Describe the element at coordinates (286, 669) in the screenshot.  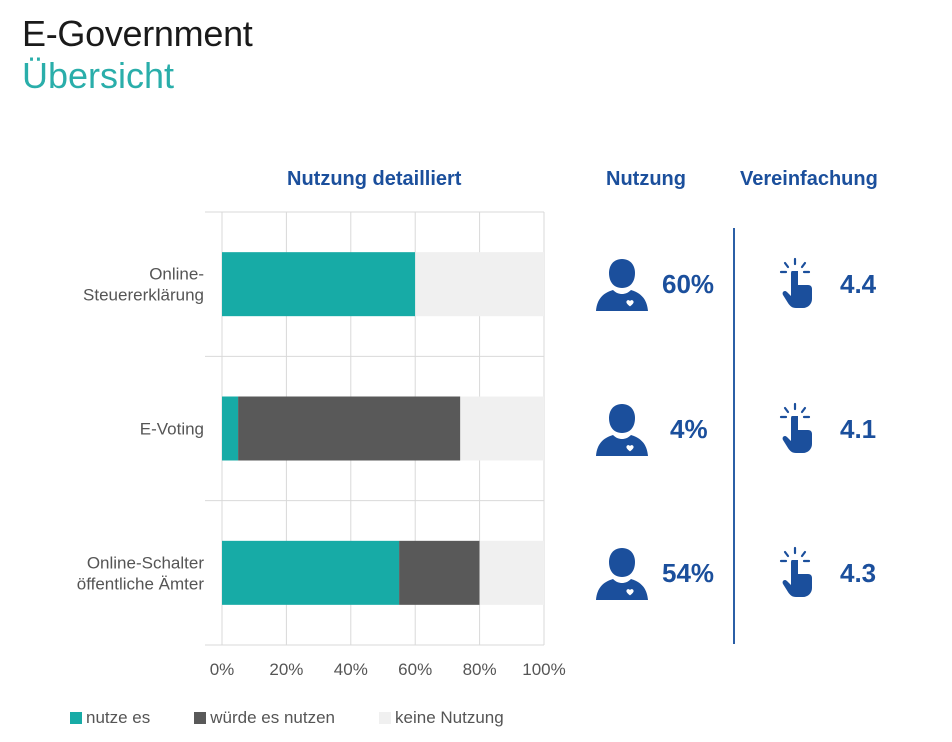
I see `x-tick-label: 20%` at that location.